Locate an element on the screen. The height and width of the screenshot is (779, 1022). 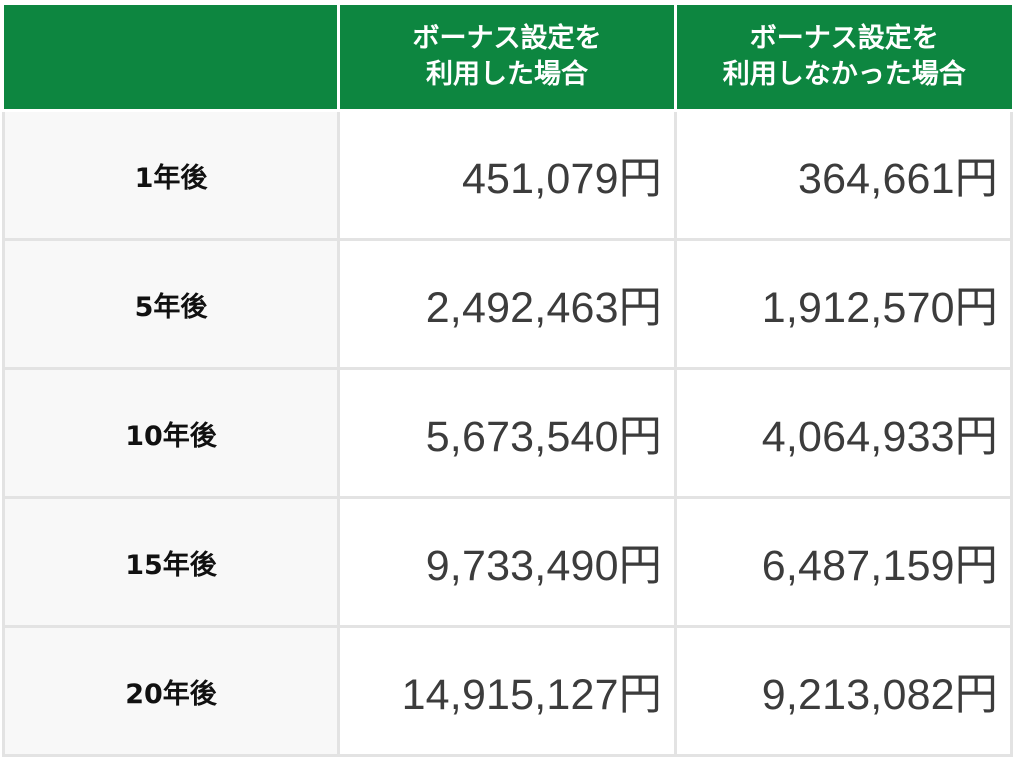
header-without-bonus-line-1: ボーナス設定を is located at coordinates (844, 38).